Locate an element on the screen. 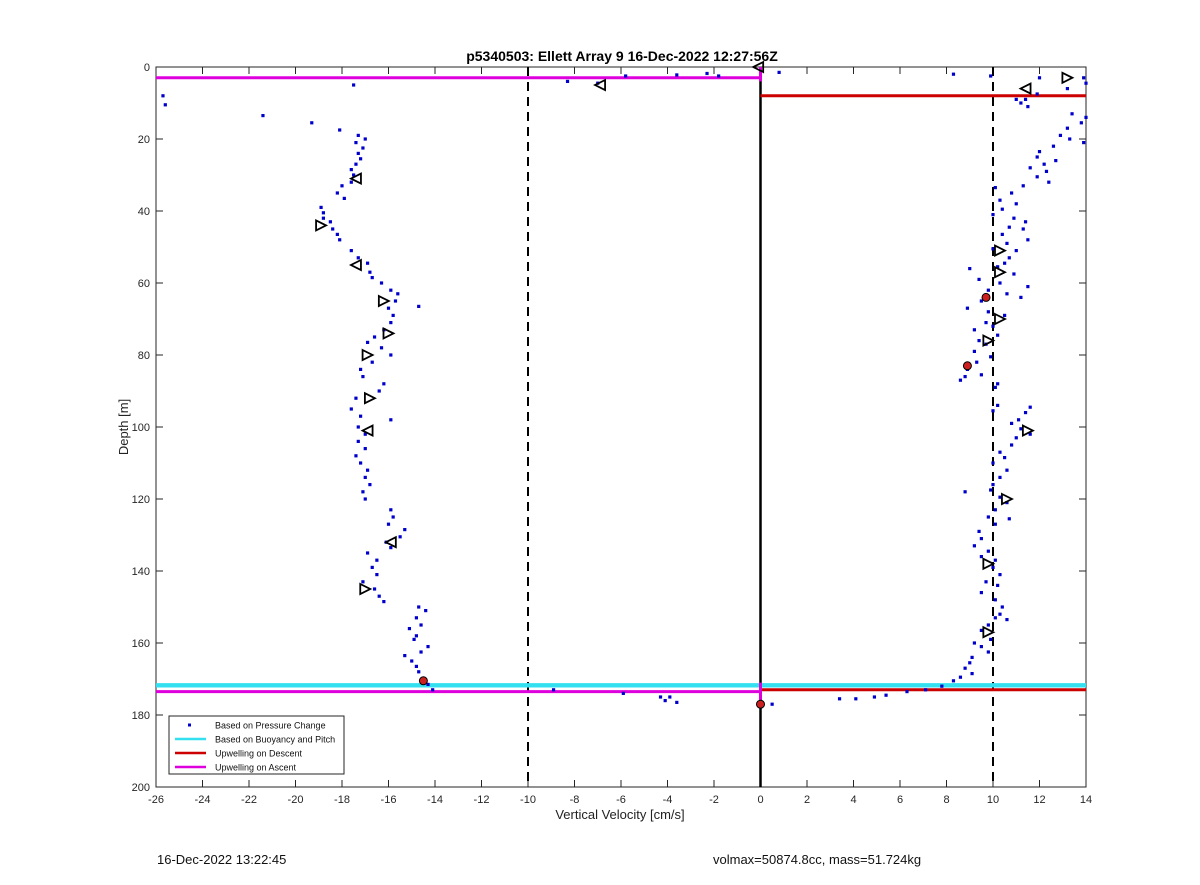  x-tick-label: -2 is located at coordinates (714, 800).